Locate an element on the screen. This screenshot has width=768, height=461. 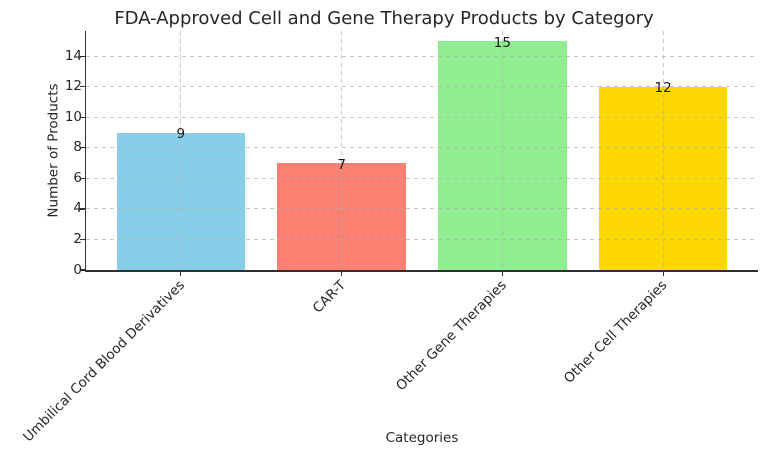
x-axis-spine is located at coordinates (422, 270).